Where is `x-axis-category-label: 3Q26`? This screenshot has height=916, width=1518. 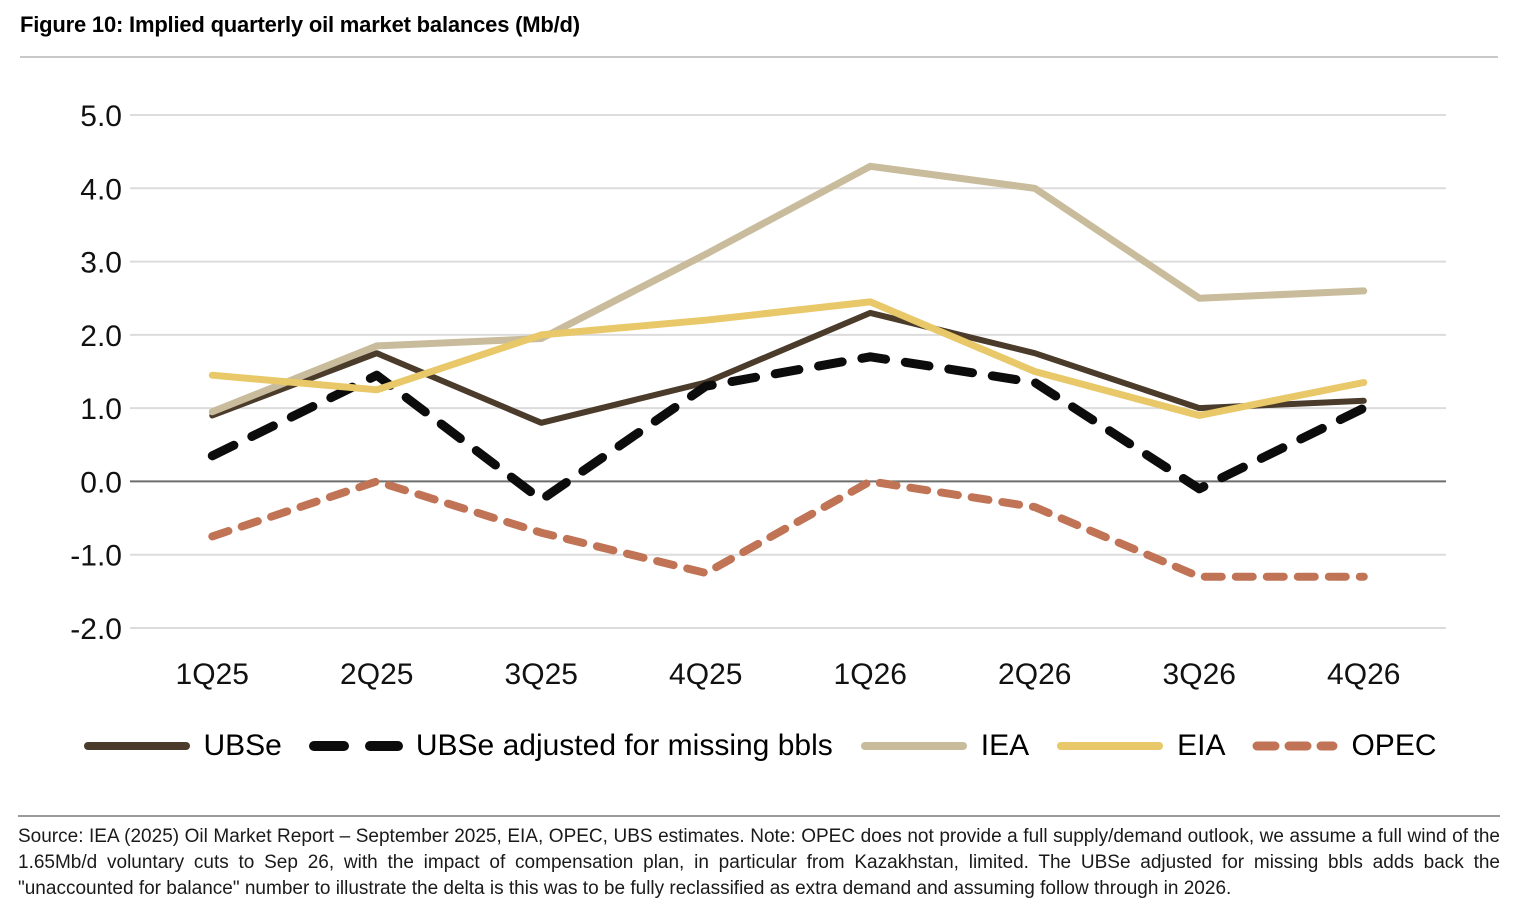 x-axis-category-label: 3Q26 is located at coordinates (1199, 674).